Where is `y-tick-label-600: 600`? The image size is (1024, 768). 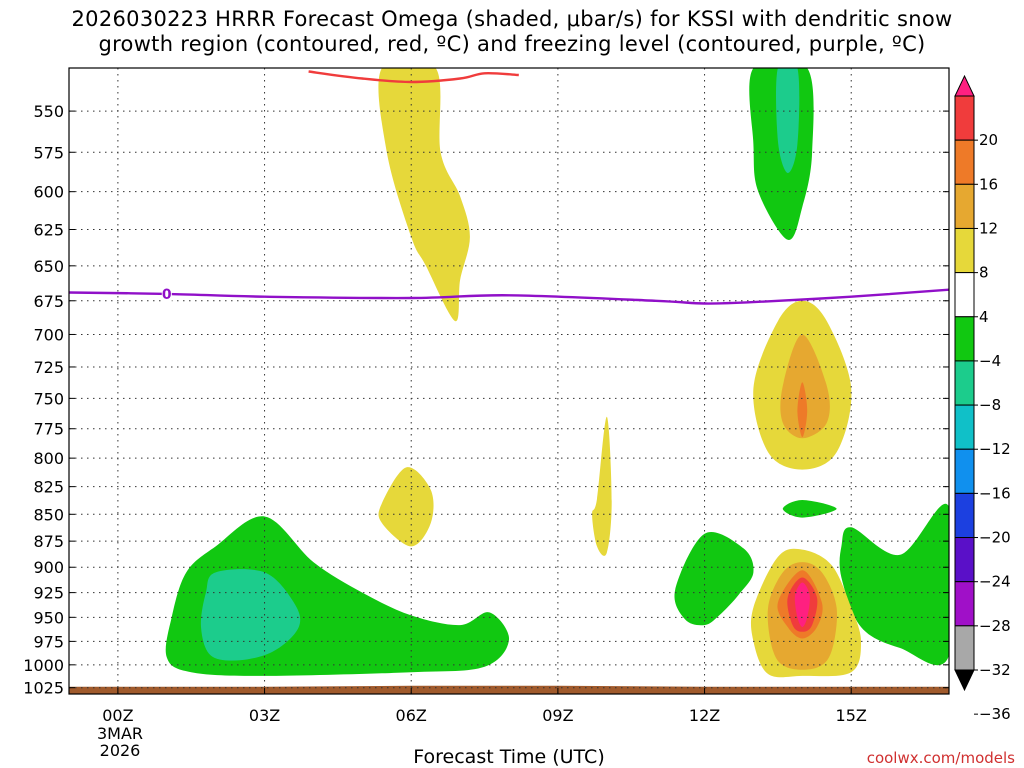 y-tick-label-600: 600 is located at coordinates (48, 192).